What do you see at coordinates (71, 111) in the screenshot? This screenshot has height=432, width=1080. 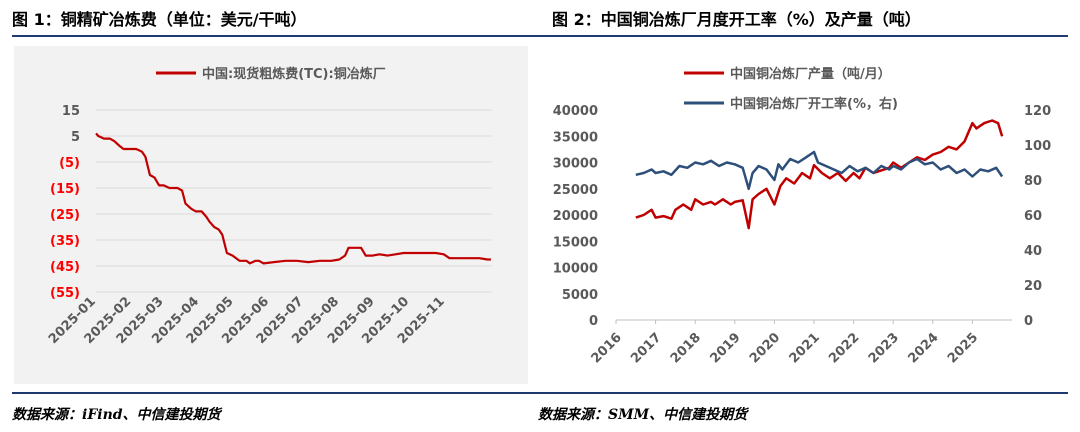 I see `y-tick-label: 15` at bounding box center [71, 111].